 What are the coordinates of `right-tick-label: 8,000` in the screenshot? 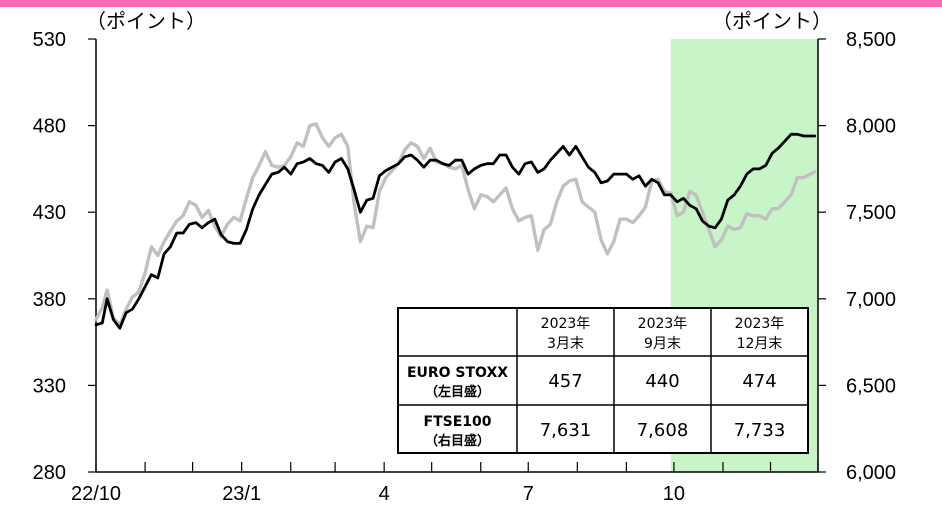 It's located at (871, 127).